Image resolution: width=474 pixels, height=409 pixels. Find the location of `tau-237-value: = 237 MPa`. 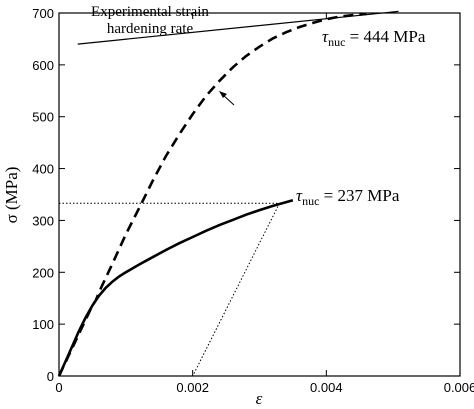

tau-237-value: = 237 MPa is located at coordinates (359, 195).